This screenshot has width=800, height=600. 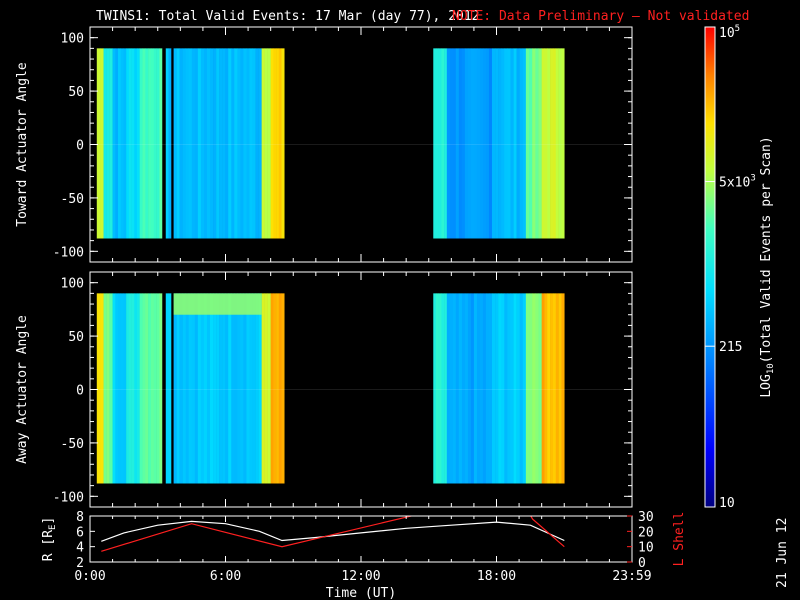 I want to click on radius-series-line, so click(x=333, y=531).